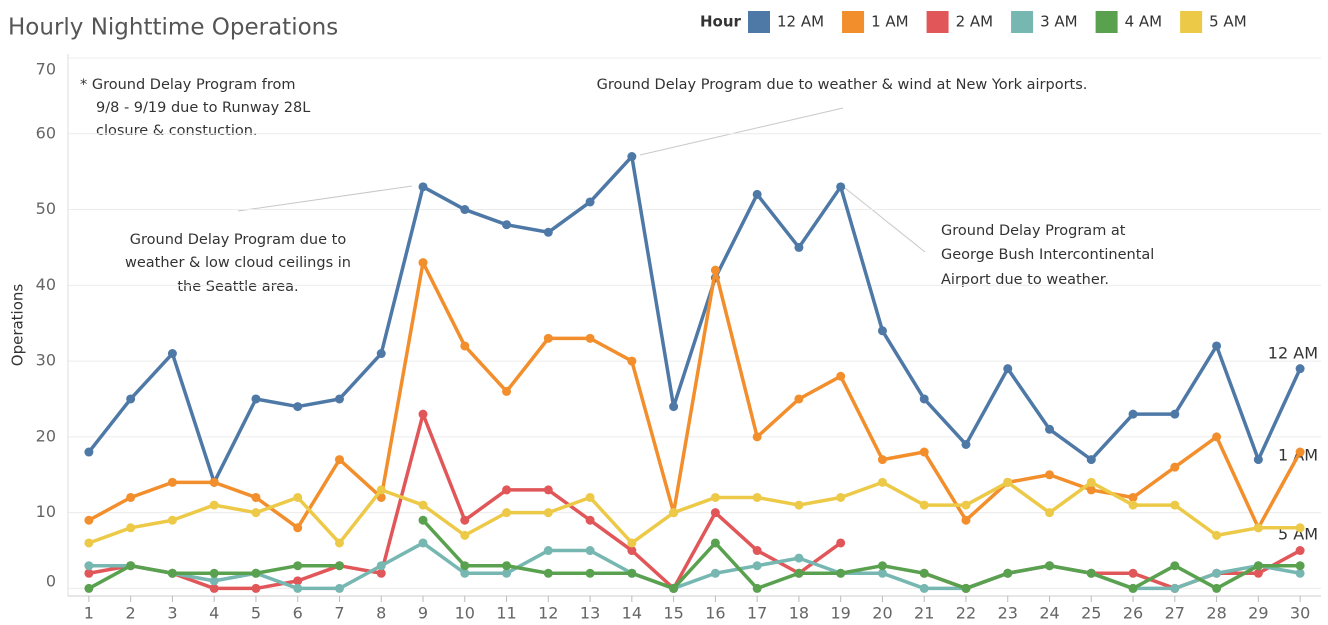 The height and width of the screenshot is (625, 1328). I want to click on x-tick-label: 1, so click(89, 613).